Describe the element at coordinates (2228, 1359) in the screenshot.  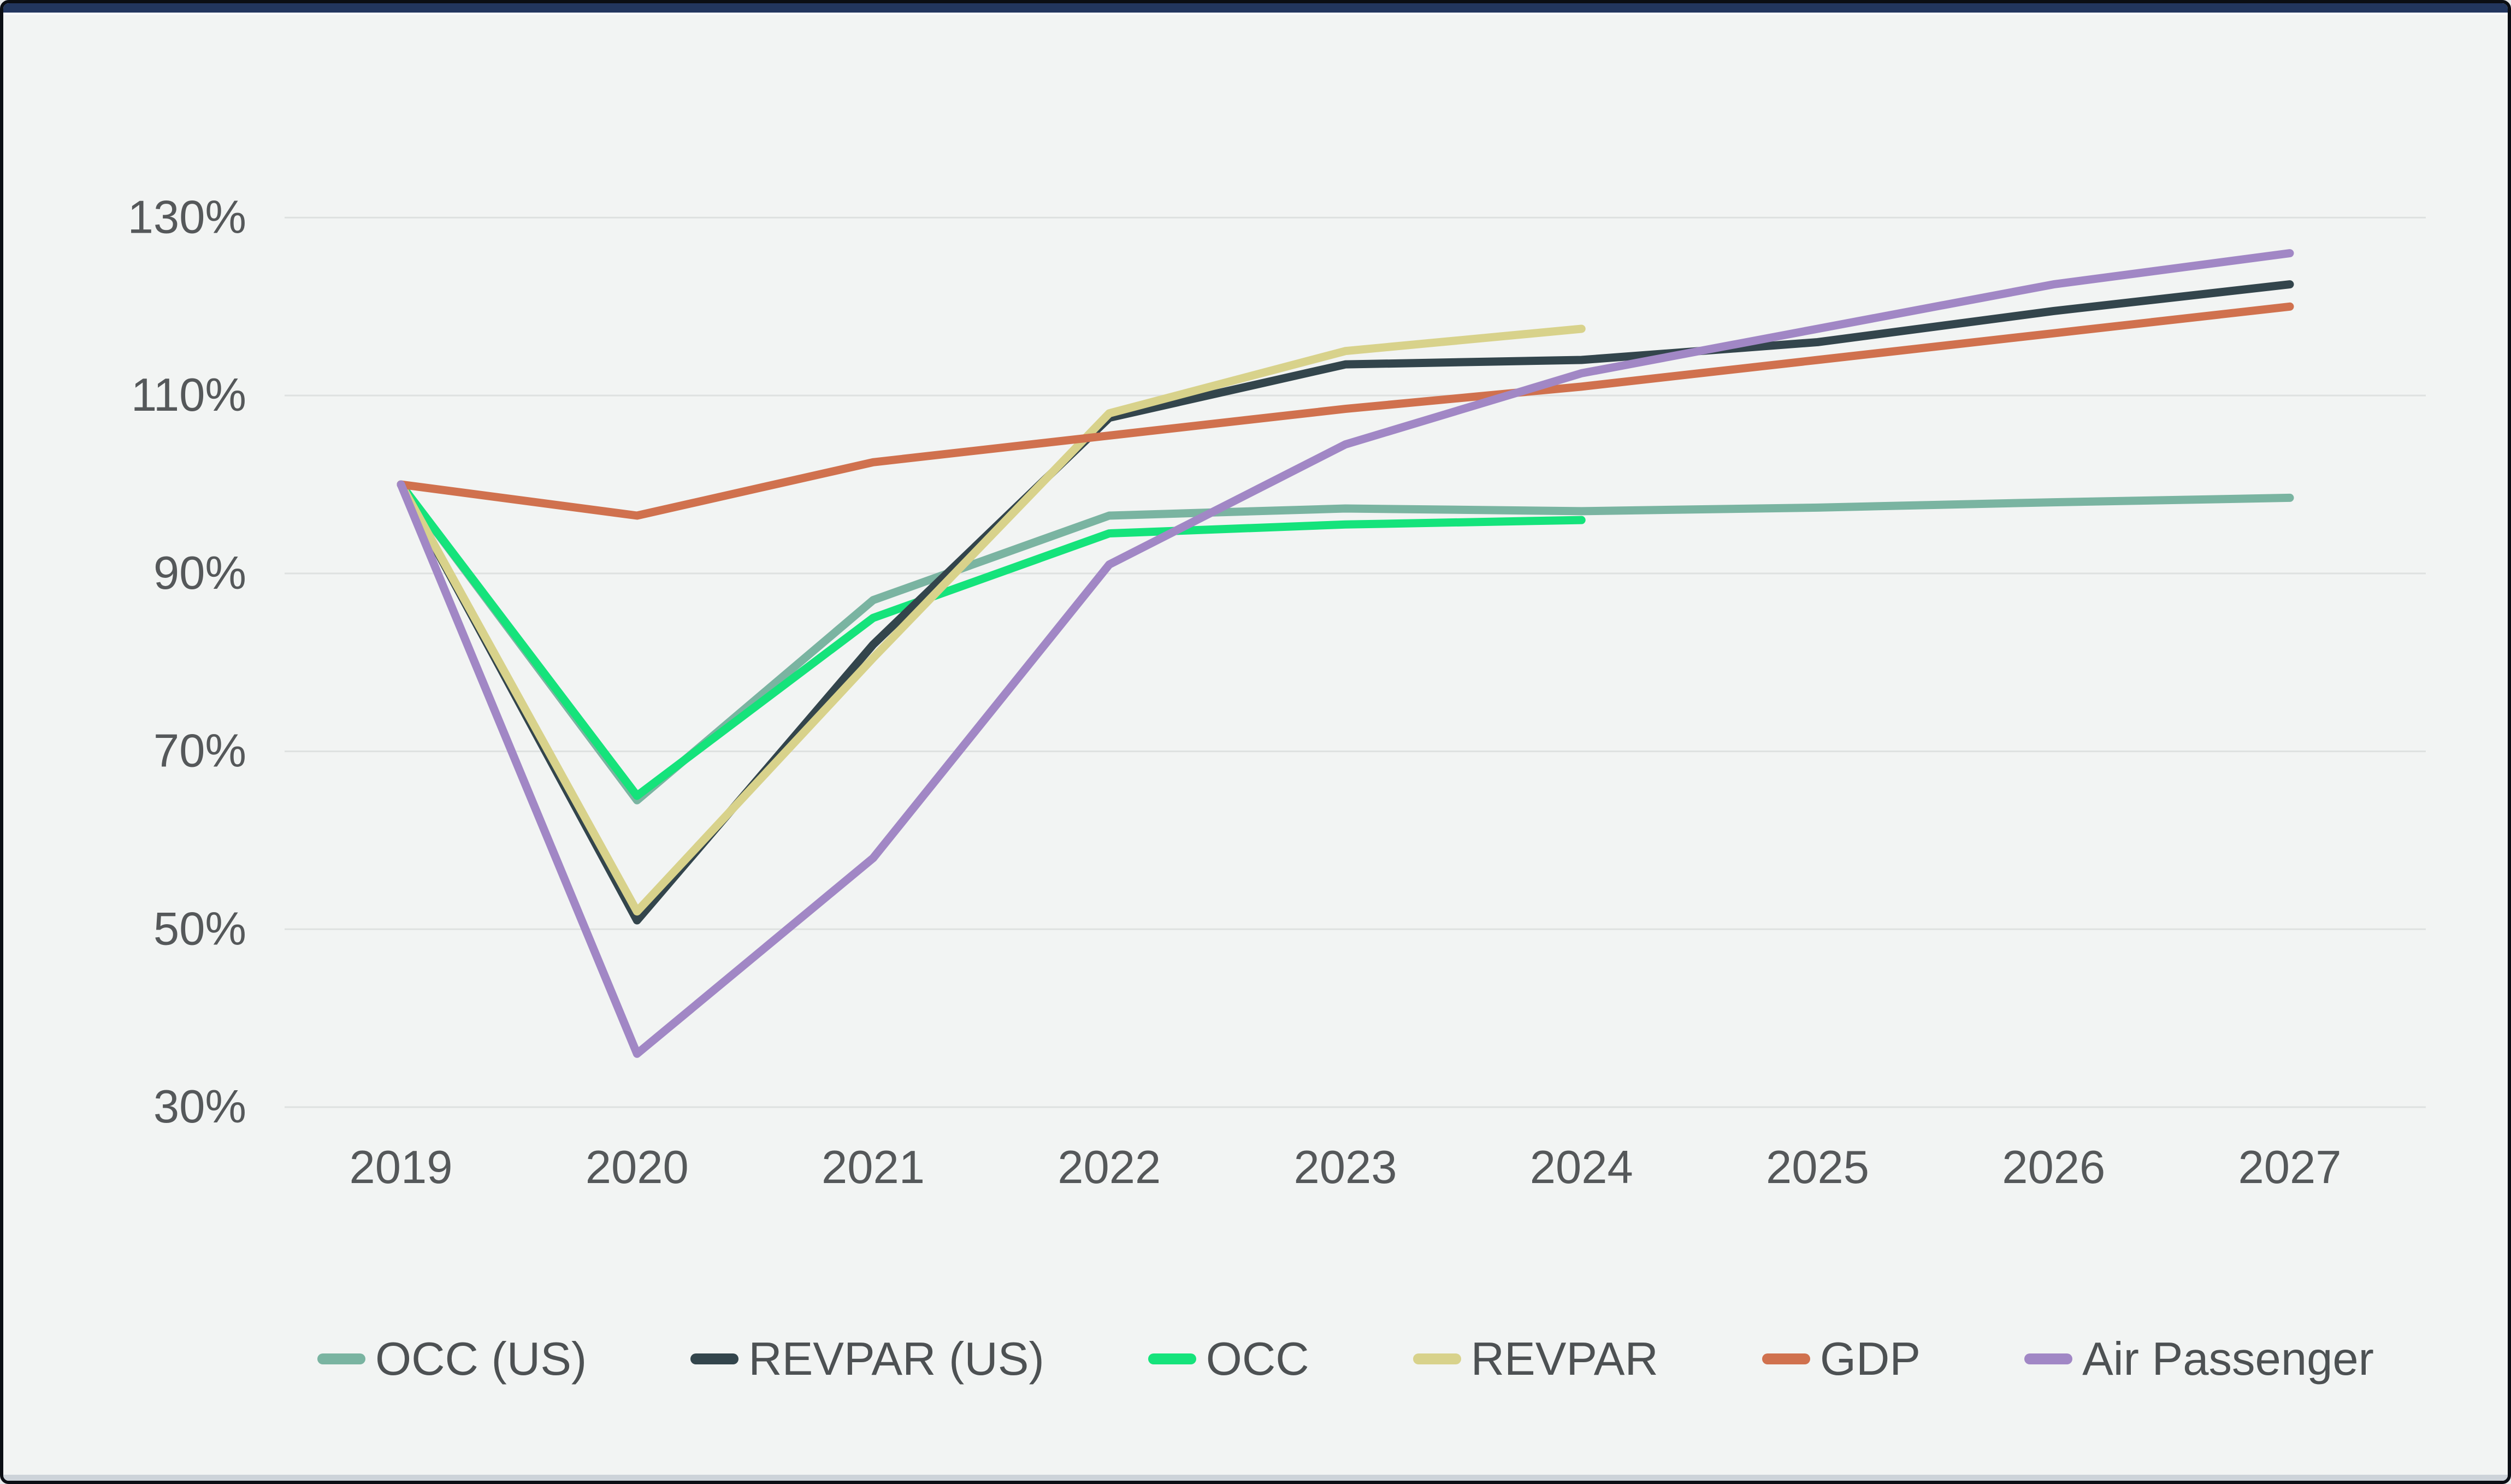
I see `legend-label: Air Passenger` at that location.